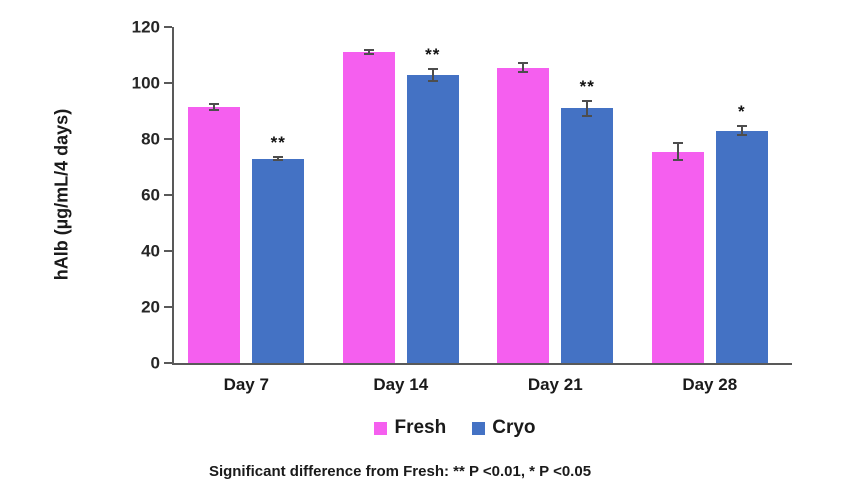 Image resolution: width=856 pixels, height=500 pixels. What do you see at coordinates (401, 384) in the screenshot?
I see `x-category-label-day-14: Day 14` at bounding box center [401, 384].